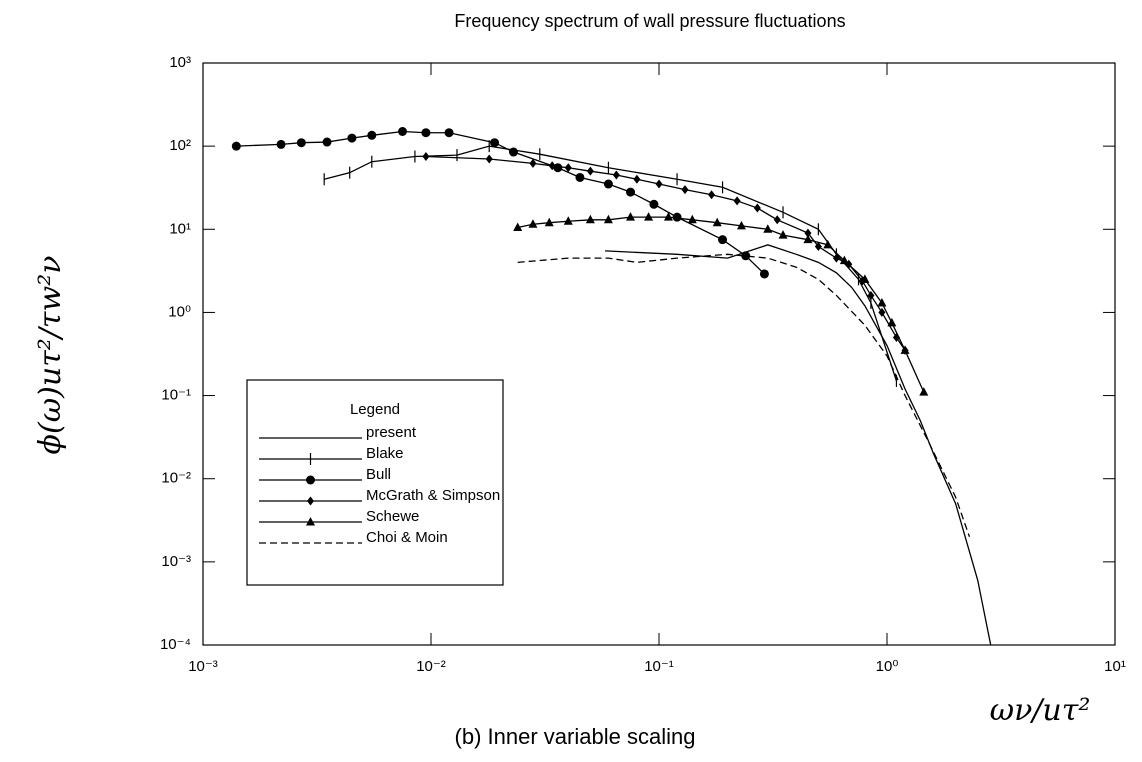 This screenshot has width=1142, height=762. I want to click on y-tick-label: 10¹, so click(180, 228).